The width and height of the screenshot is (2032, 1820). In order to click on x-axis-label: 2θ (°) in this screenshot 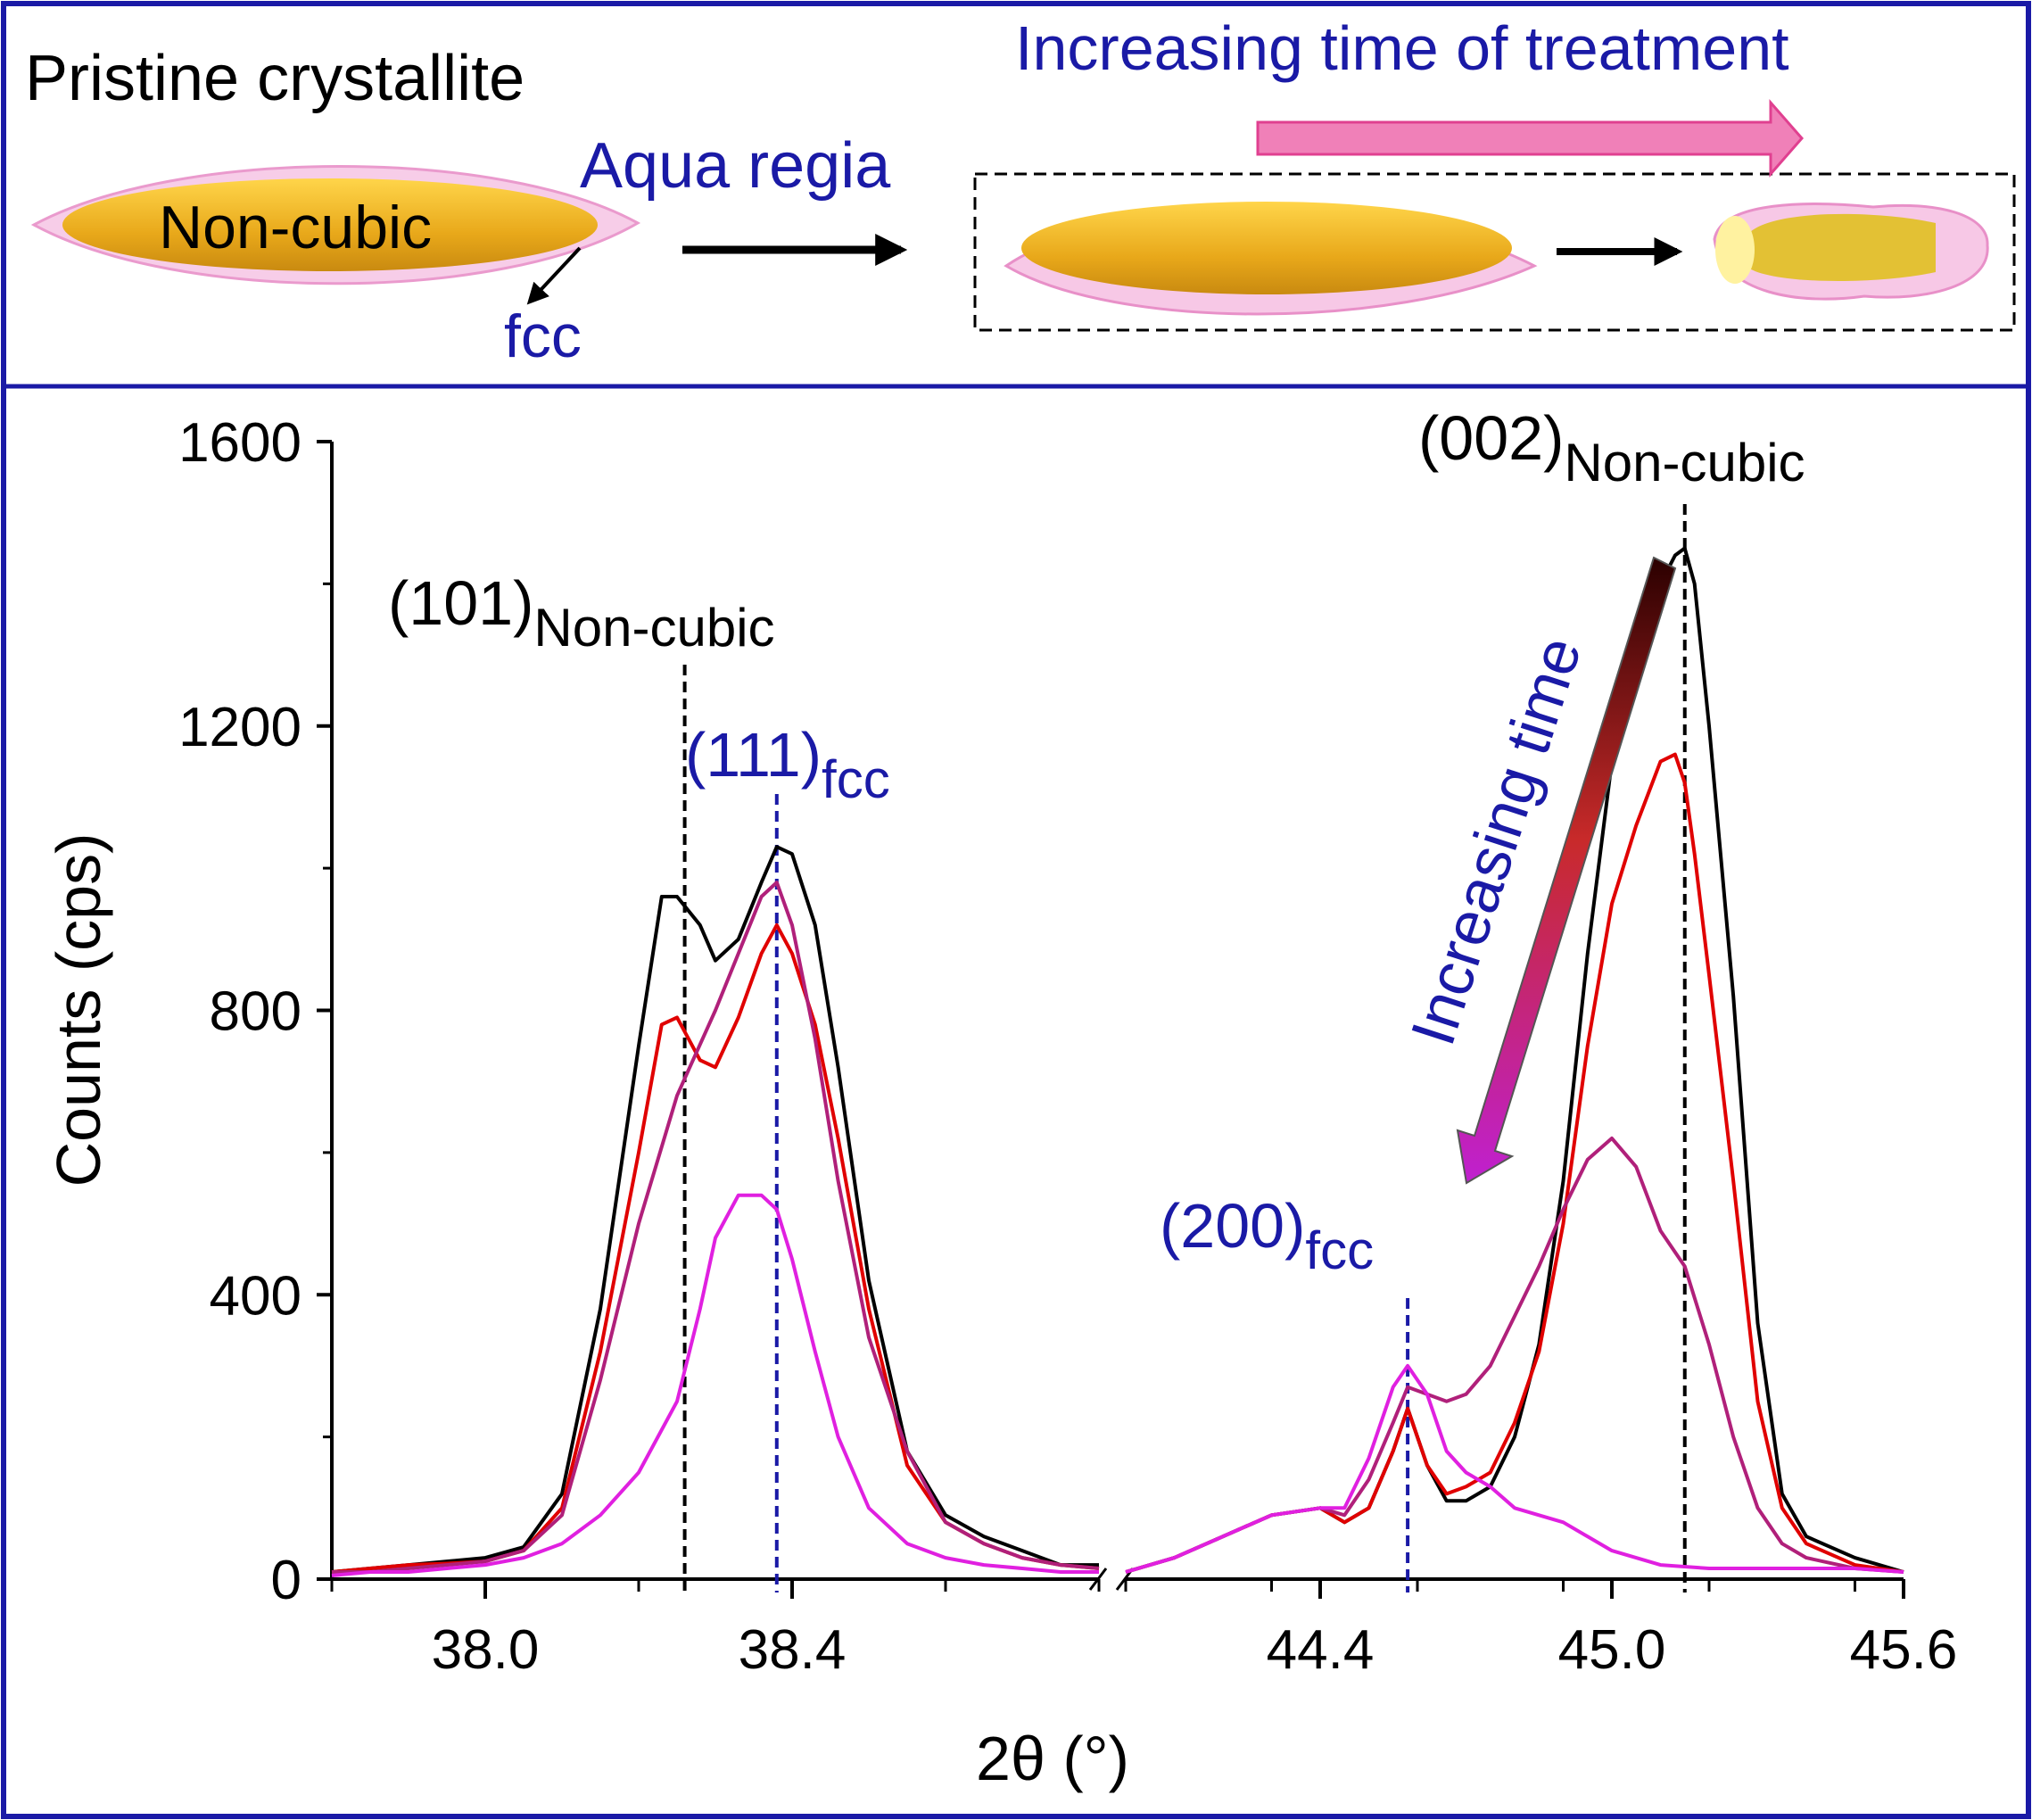, I will do `click(1052, 1758)`.